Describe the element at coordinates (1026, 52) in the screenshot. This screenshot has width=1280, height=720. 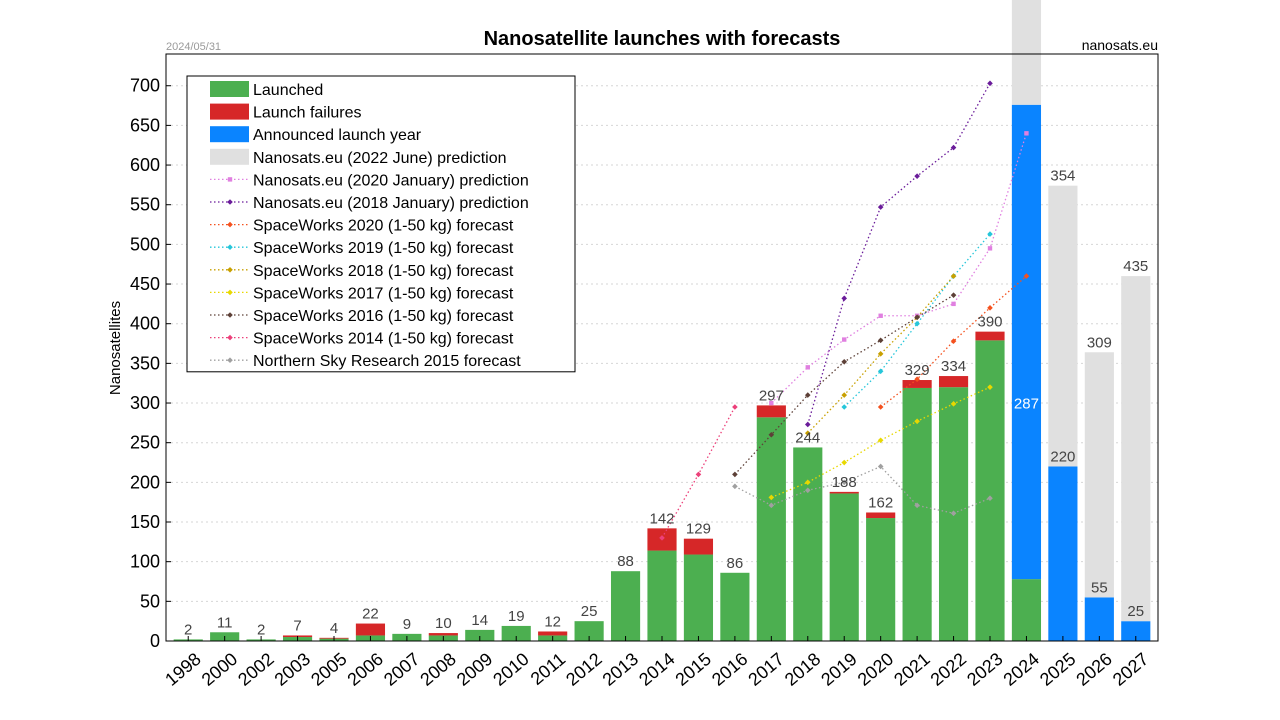
I see `bar-prediction-2024` at that location.